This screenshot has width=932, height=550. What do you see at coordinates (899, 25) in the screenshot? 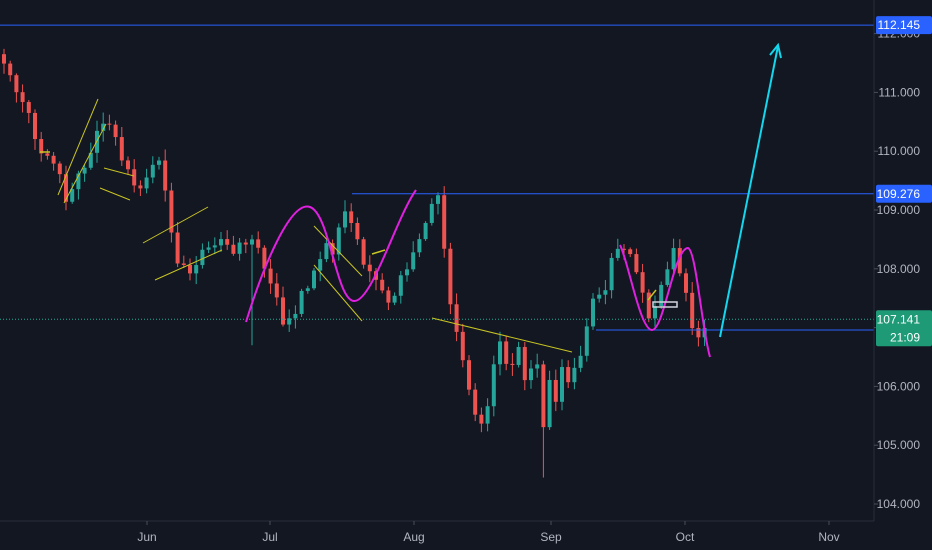
I see `level-price-tag-text: 112.145` at bounding box center [899, 25].